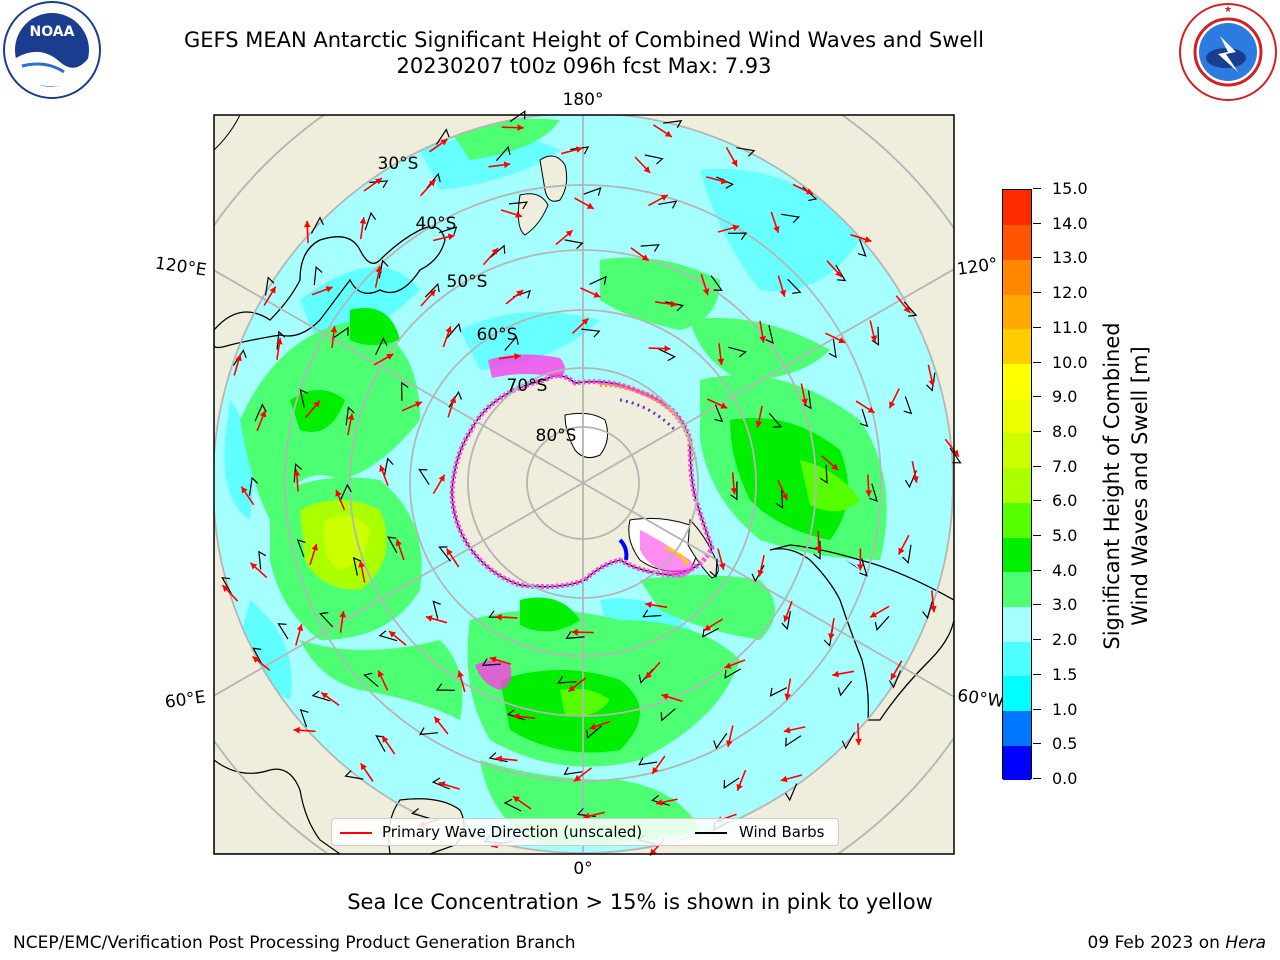  Describe the element at coordinates (582, 481) in the screenshot. I see `sea-ice-edge` at that location.